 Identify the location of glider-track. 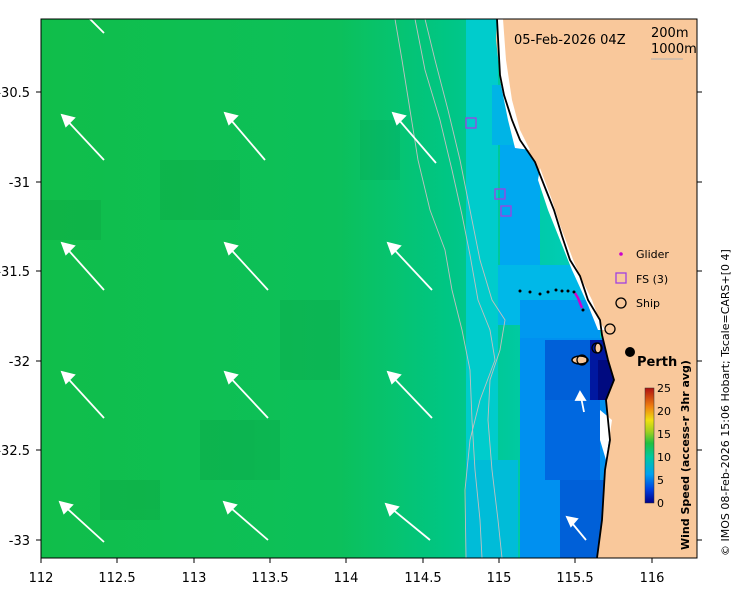
(579, 302).